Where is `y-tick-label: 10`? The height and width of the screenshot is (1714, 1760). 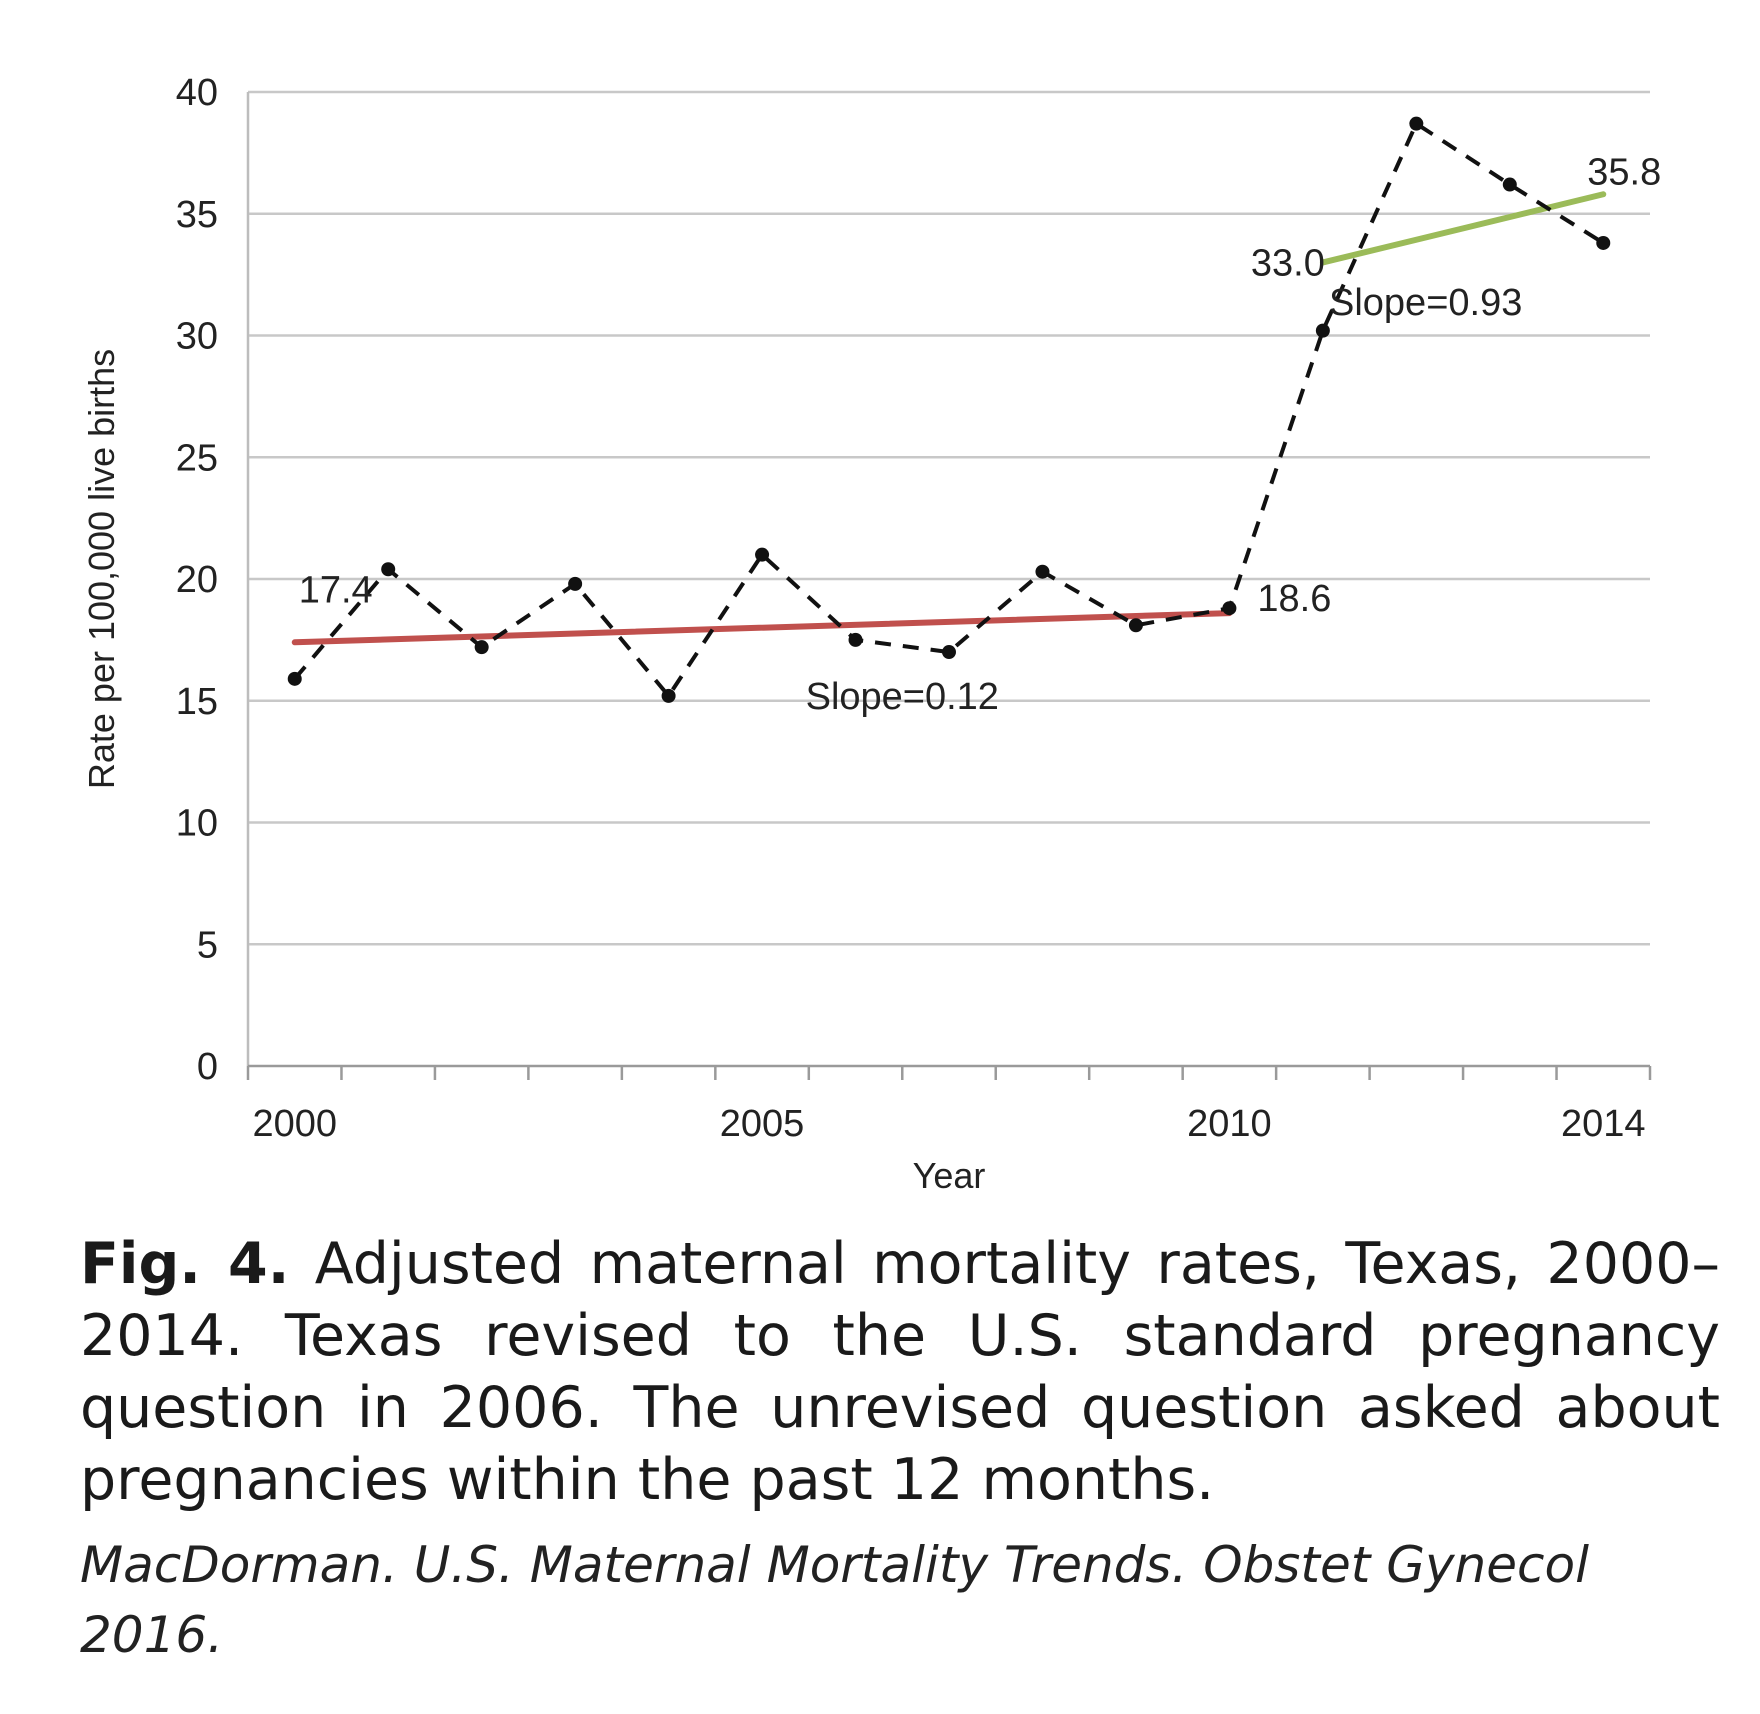 y-tick-label: 10 is located at coordinates (197, 824).